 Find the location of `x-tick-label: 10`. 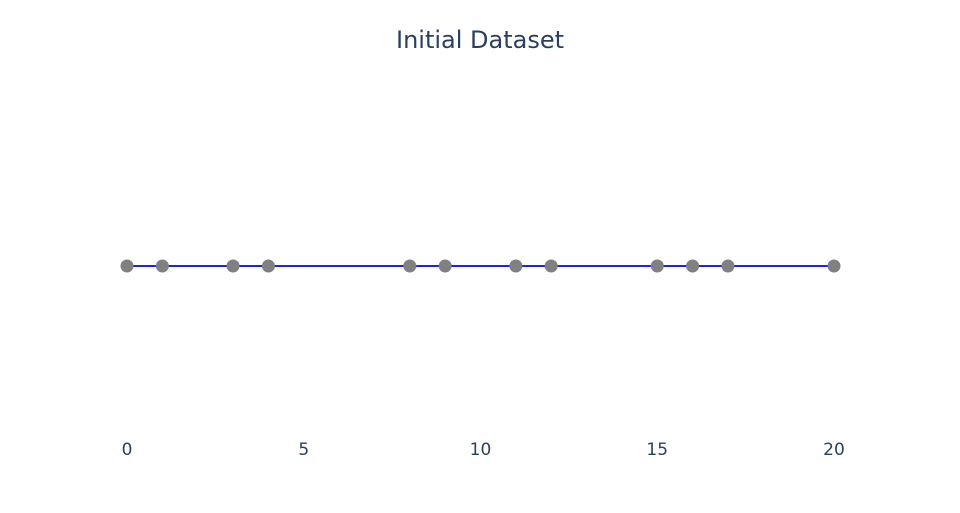

x-tick-label: 10 is located at coordinates (481, 450).